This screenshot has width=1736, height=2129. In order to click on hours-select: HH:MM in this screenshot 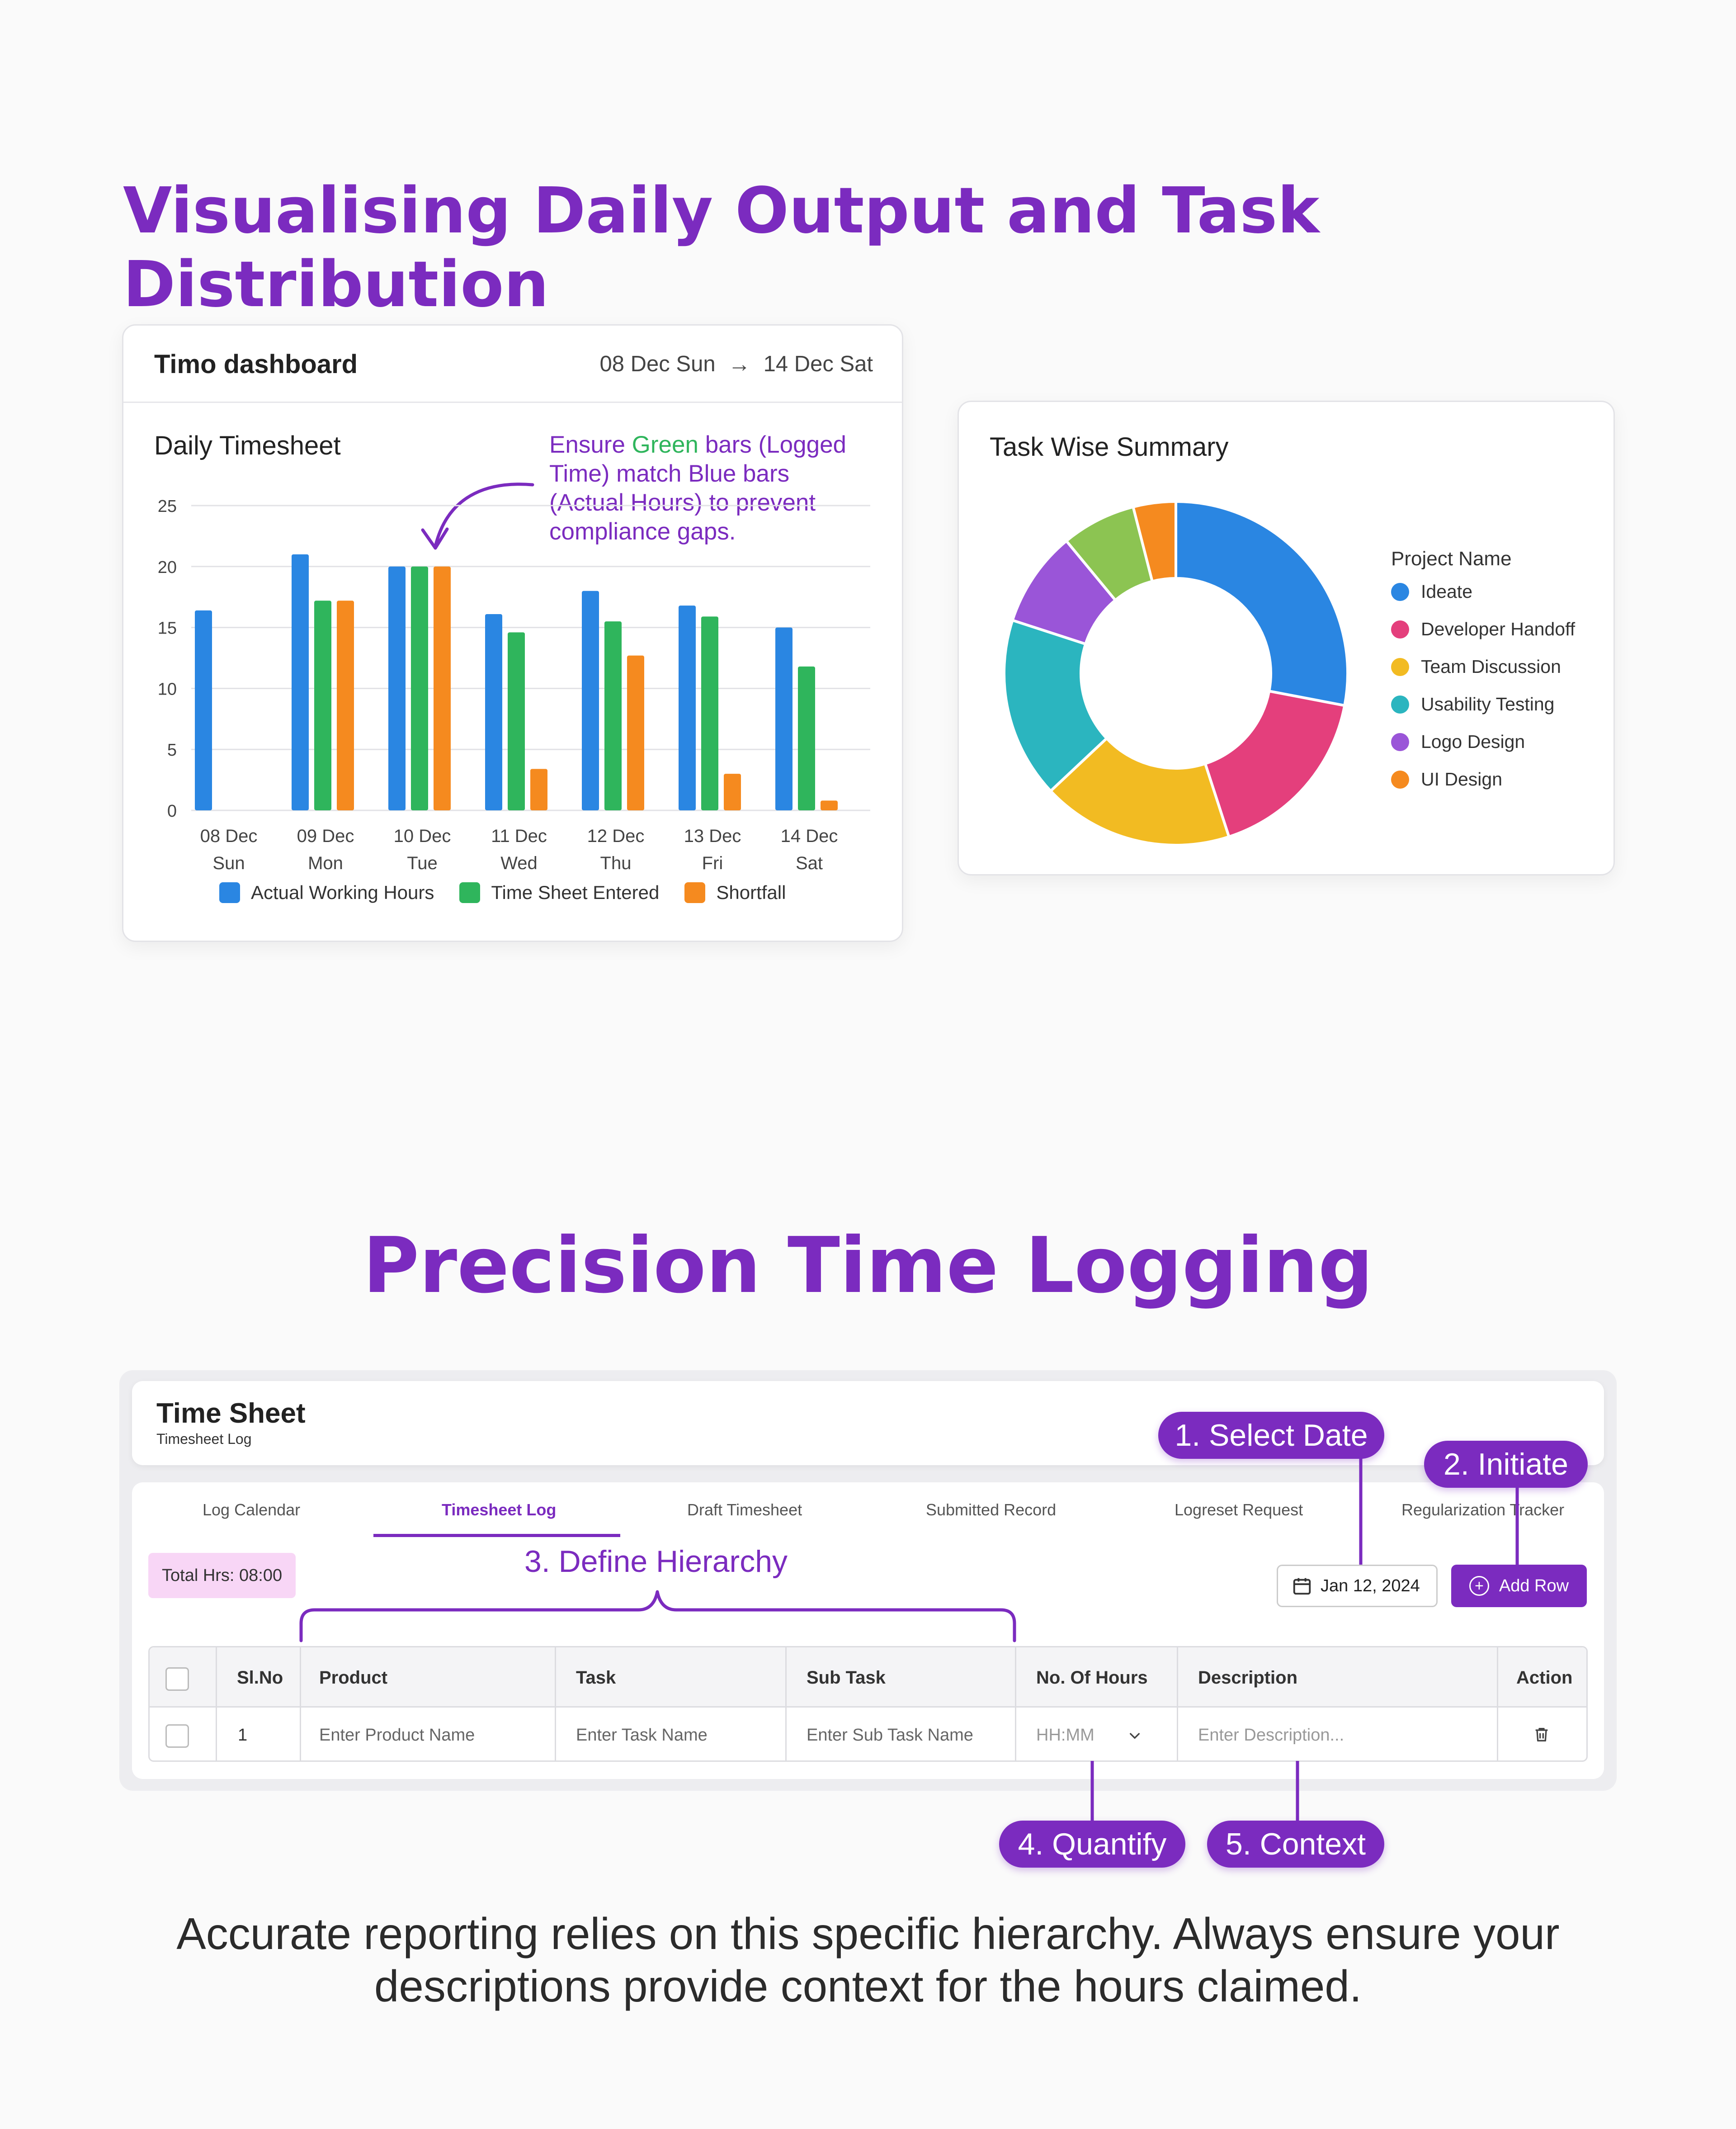, I will do `click(1065, 1735)`.